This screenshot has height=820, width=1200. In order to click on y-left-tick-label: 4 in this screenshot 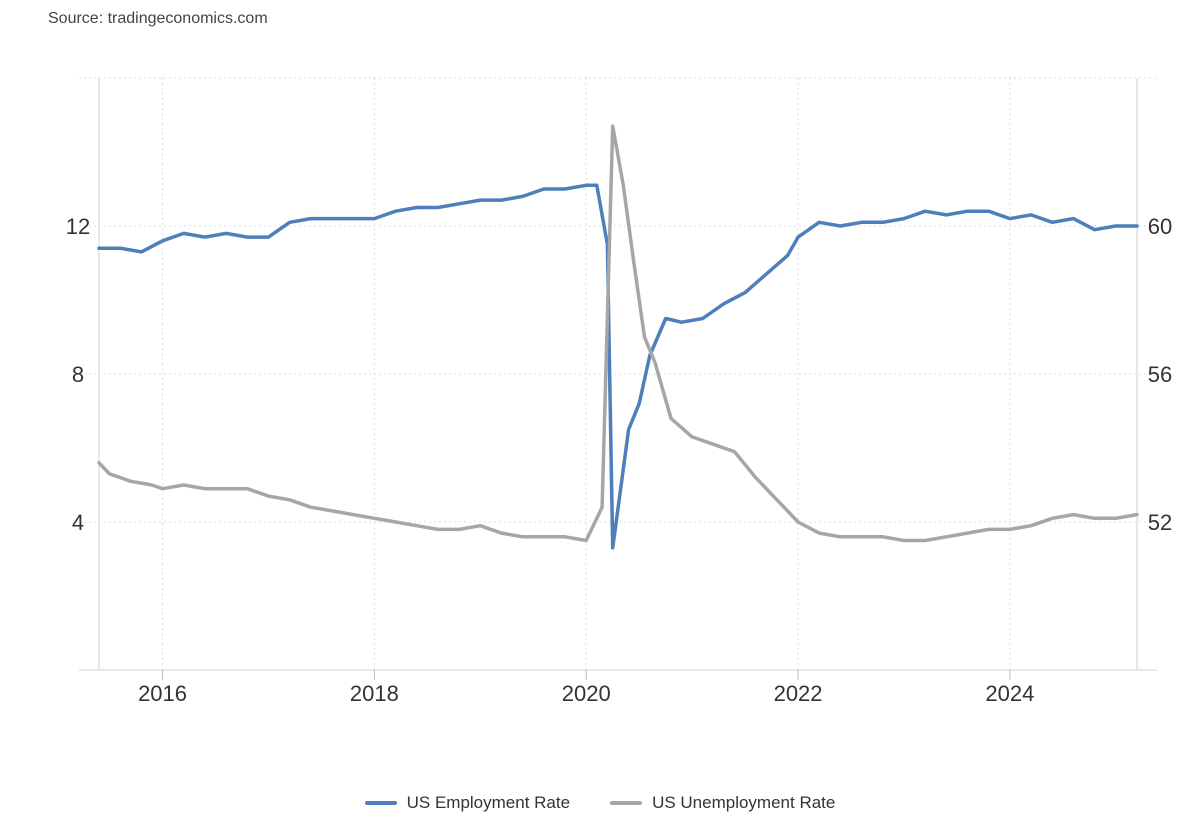, I will do `click(78, 522)`.